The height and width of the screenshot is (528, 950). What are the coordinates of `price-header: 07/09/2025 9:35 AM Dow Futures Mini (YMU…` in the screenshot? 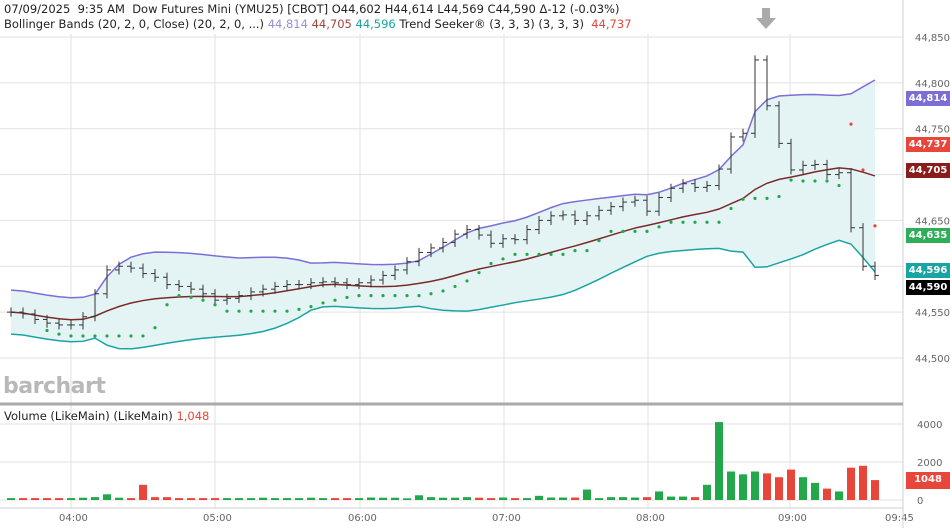 It's located at (311, 9).